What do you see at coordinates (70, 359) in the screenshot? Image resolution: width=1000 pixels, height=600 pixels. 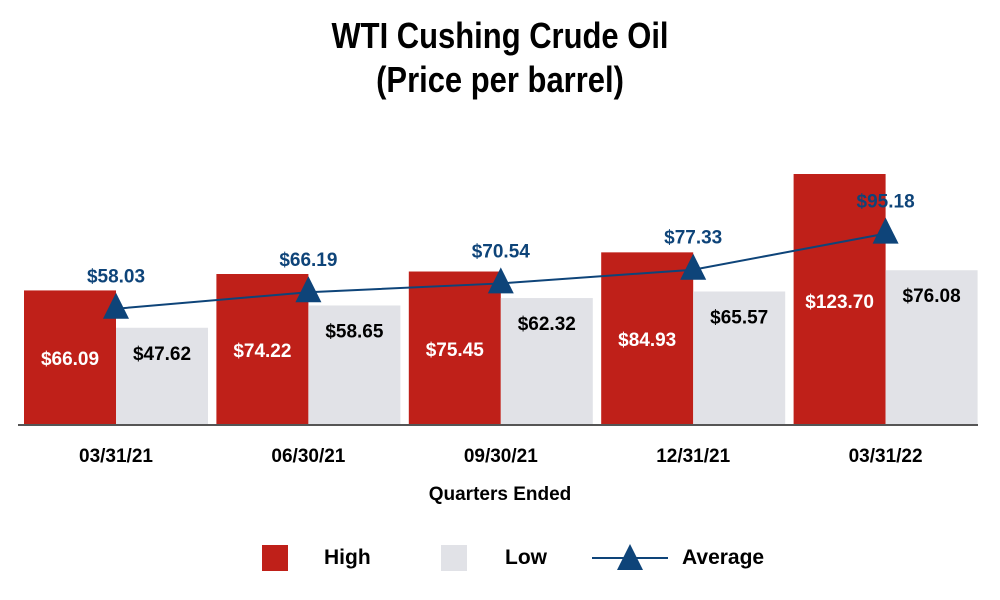 I see `data-label-high: $66.09` at bounding box center [70, 359].